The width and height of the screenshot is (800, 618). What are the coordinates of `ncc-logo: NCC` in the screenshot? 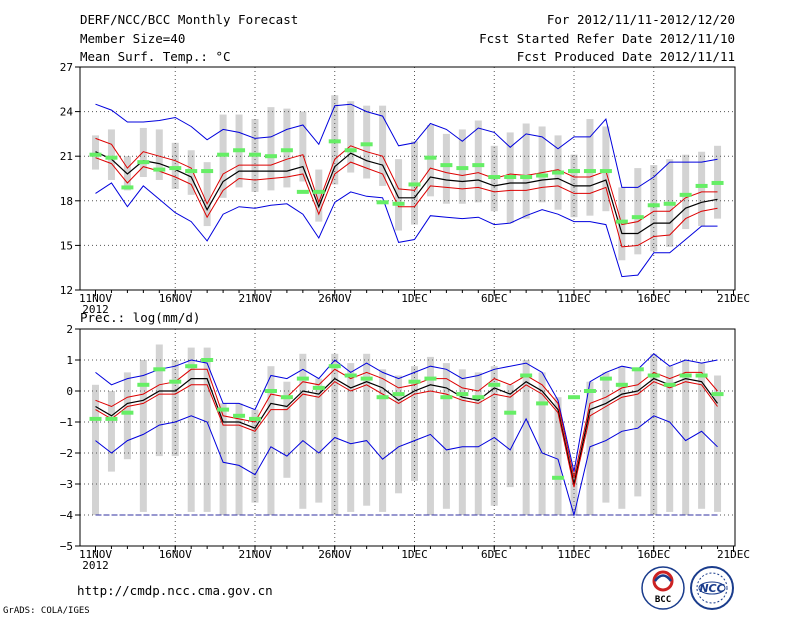 It's located at (712, 588).